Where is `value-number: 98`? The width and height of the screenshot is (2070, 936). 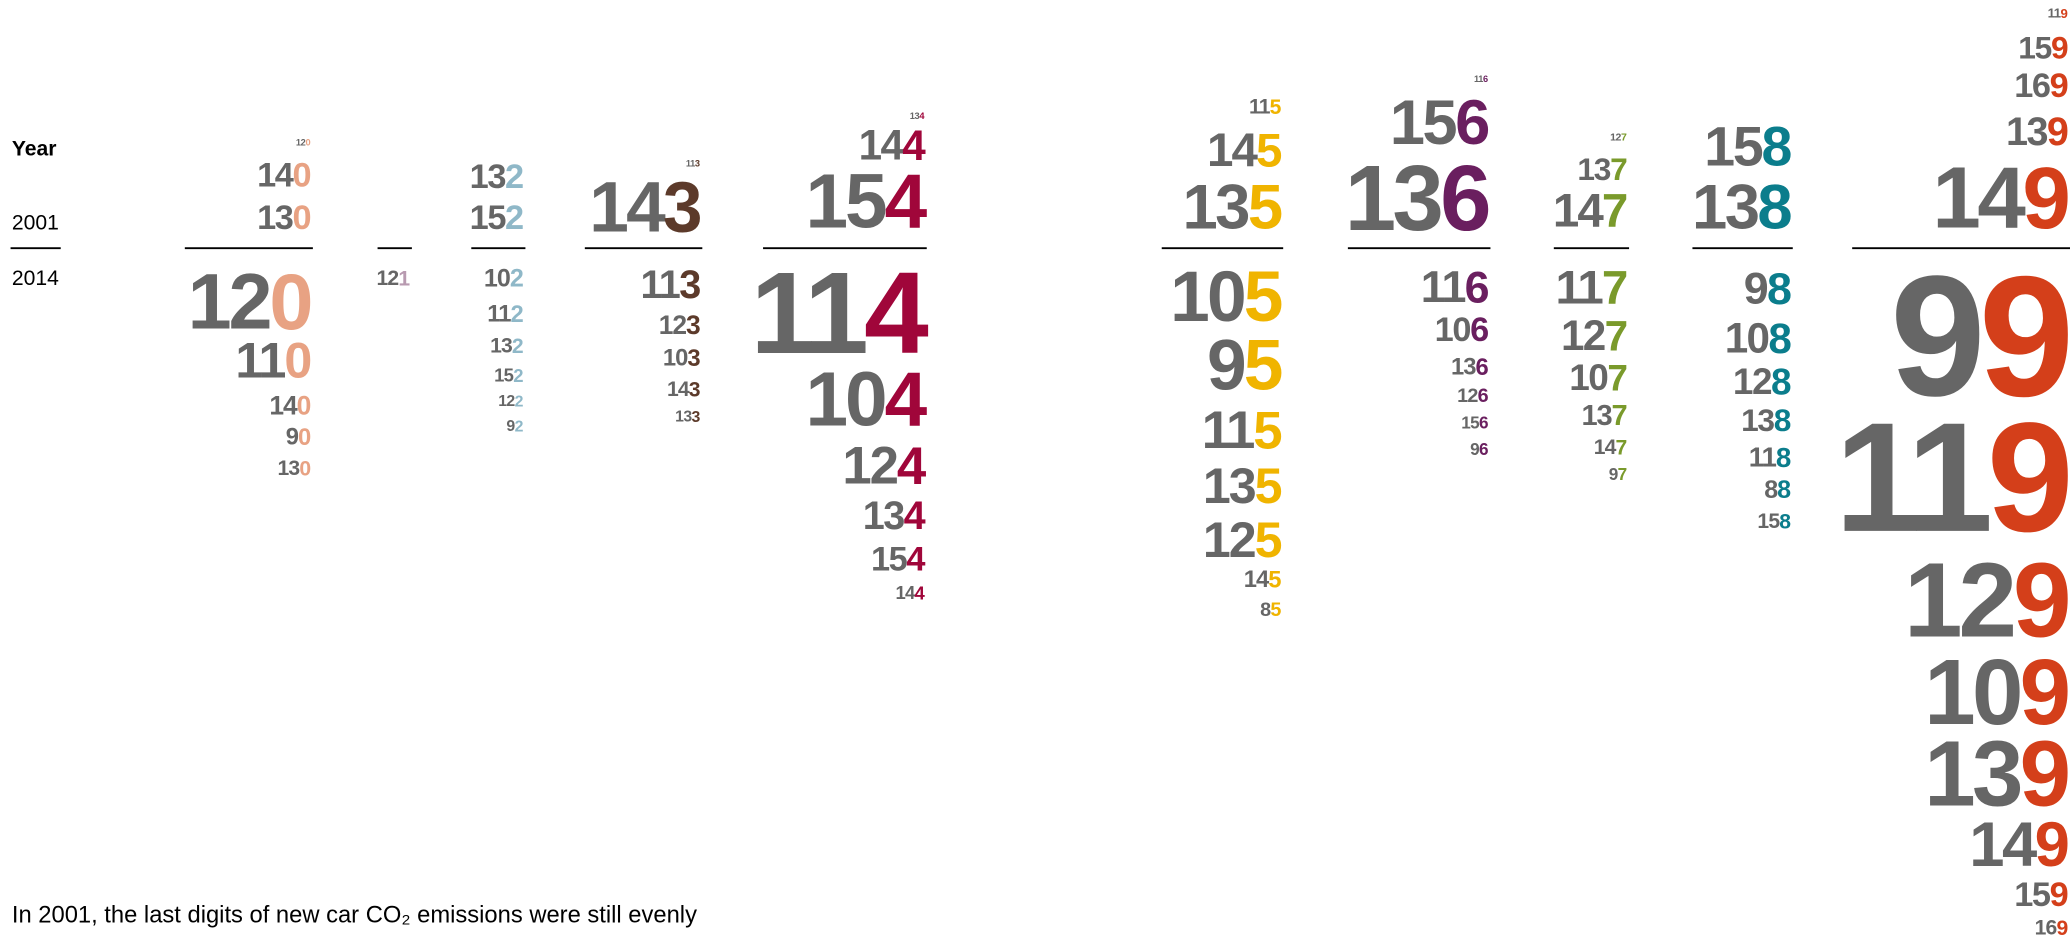 value-number: 98 is located at coordinates (1767, 287).